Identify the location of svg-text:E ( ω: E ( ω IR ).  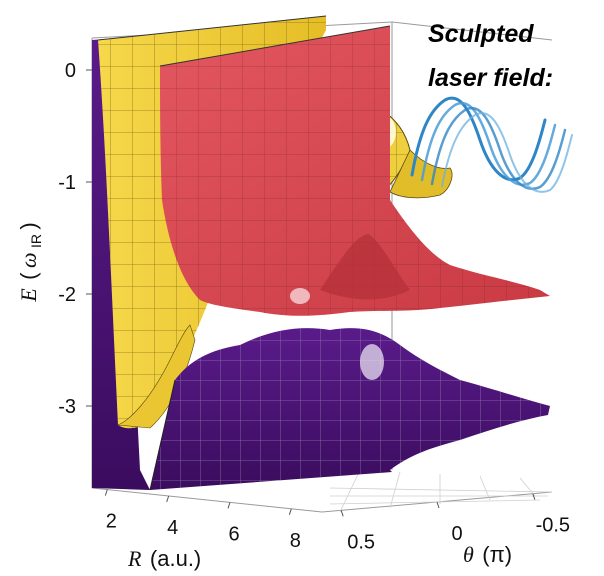
(30, 262).